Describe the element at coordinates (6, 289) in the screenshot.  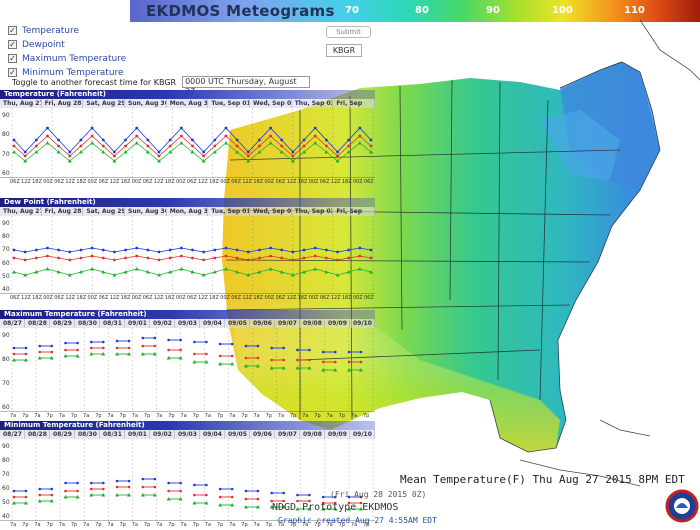
I see `y-axis-label: 40` at that location.